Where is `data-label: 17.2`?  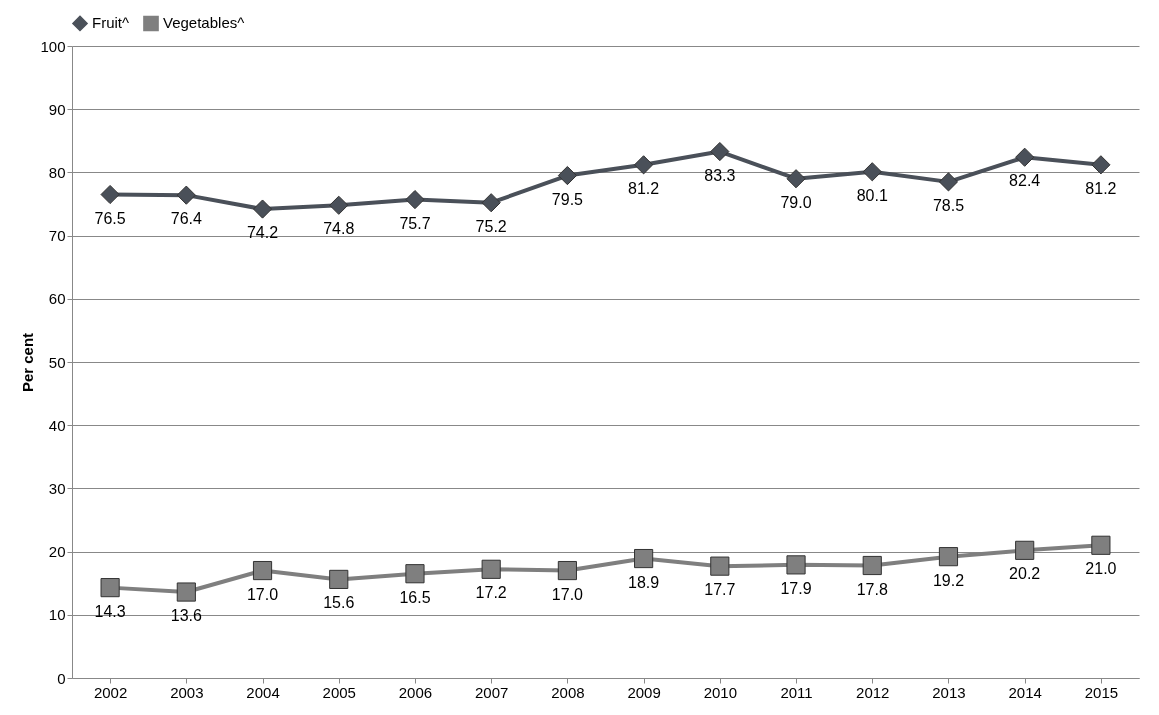 data-label: 17.2 is located at coordinates (491, 593).